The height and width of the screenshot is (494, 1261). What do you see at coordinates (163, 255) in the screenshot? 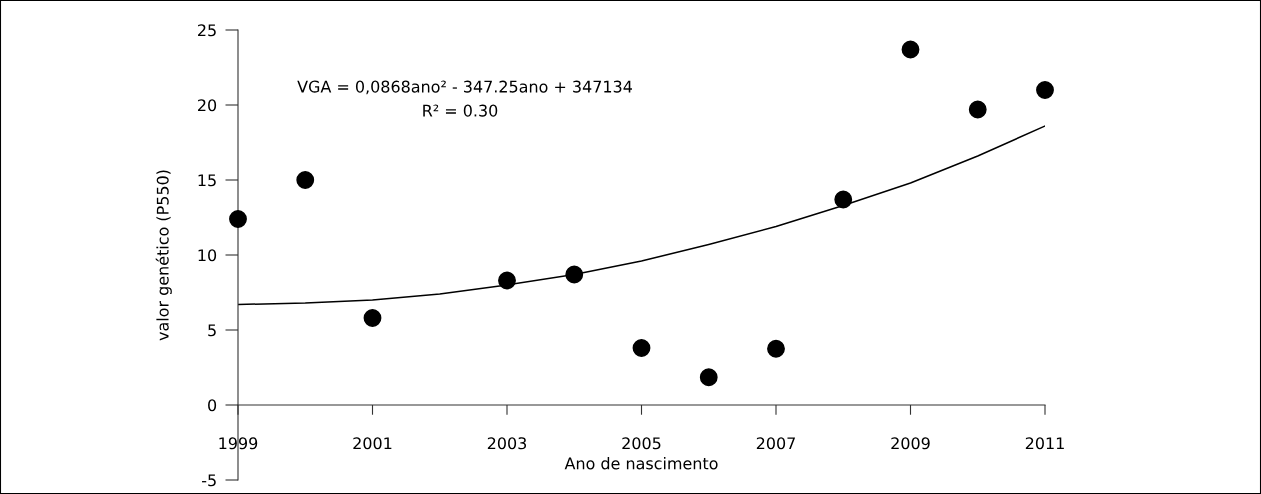
I see `y-axis-title: valor genético (P550)` at bounding box center [163, 255].